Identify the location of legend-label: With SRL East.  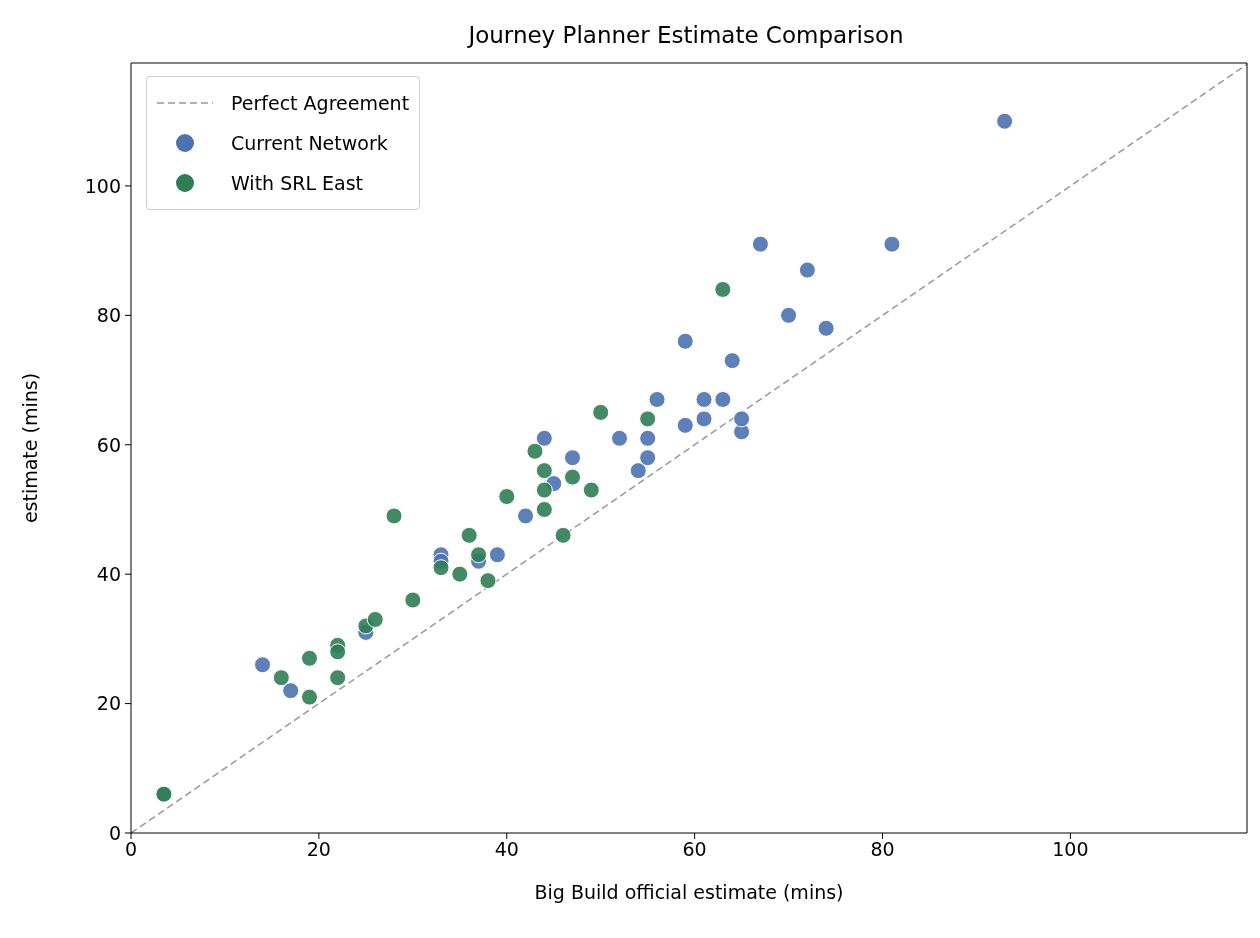
(297, 183).